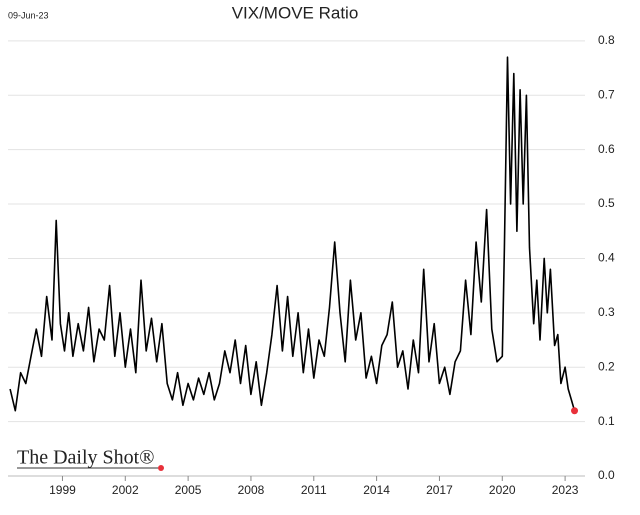 The height and width of the screenshot is (515, 640). What do you see at coordinates (606, 421) in the screenshot?
I see `y-tick-label: 0.1` at bounding box center [606, 421].